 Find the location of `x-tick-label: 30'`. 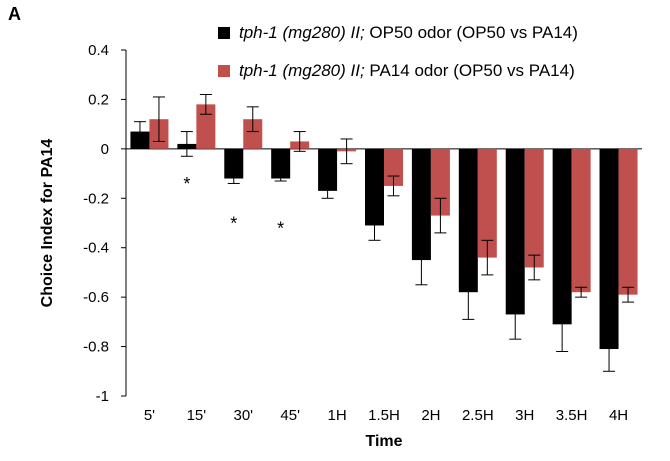

x-tick-label: 30' is located at coordinates (243, 415).